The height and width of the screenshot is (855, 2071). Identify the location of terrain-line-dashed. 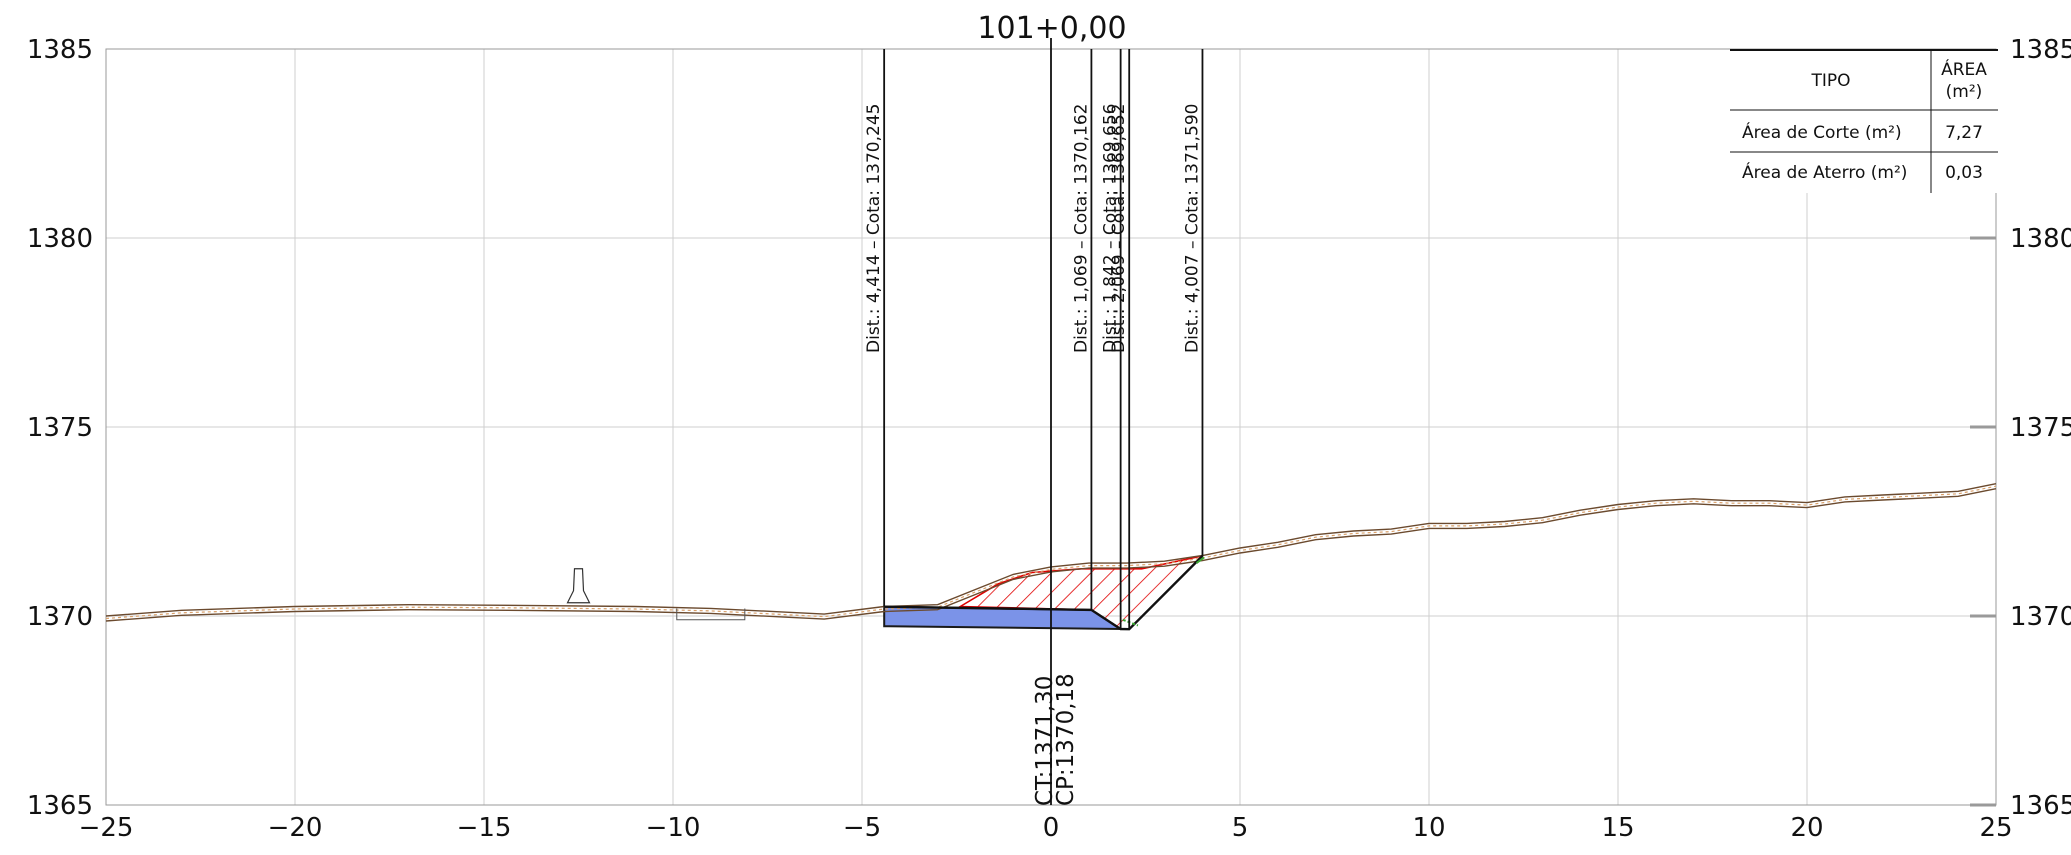
(1051, 552).